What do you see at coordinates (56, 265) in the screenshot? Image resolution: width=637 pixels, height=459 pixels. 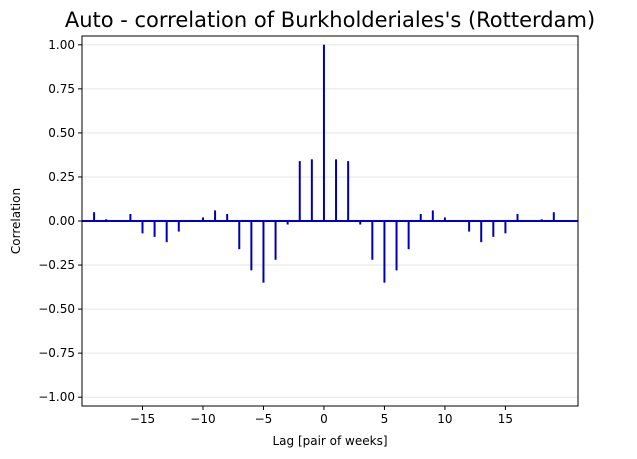 I see `y-tick-label-3: −0.25` at bounding box center [56, 265].